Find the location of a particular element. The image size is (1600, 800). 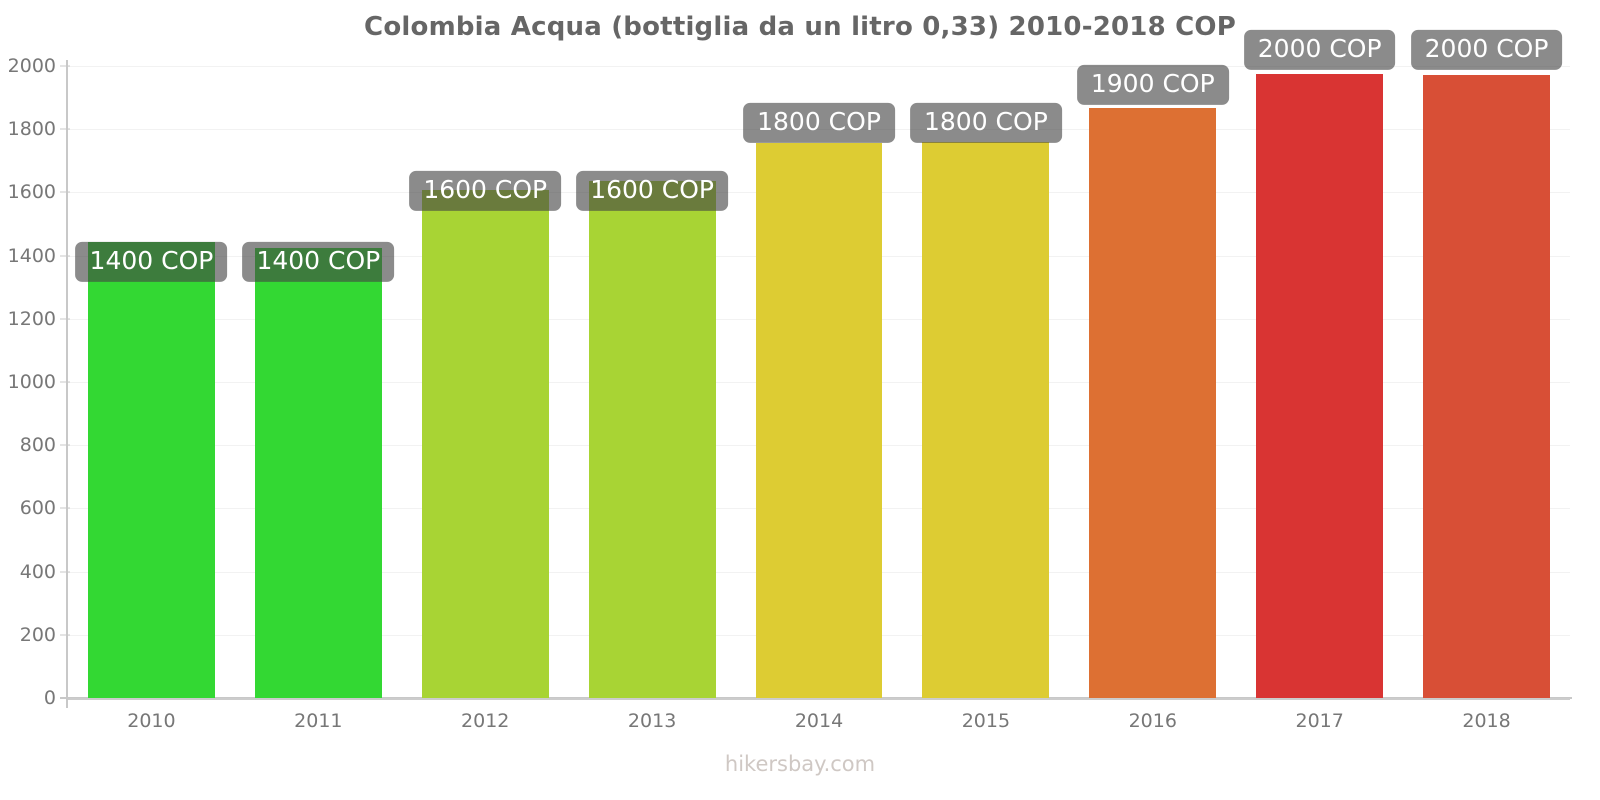

y-axis-tick-label: 1000 is located at coordinates (31, 382).